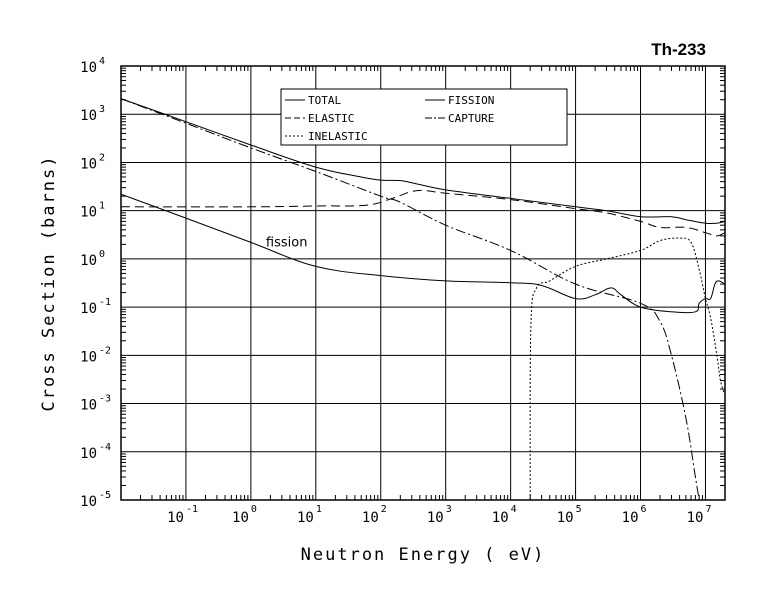  I want to click on legend-item-fission: FISSION, so click(459, 100).